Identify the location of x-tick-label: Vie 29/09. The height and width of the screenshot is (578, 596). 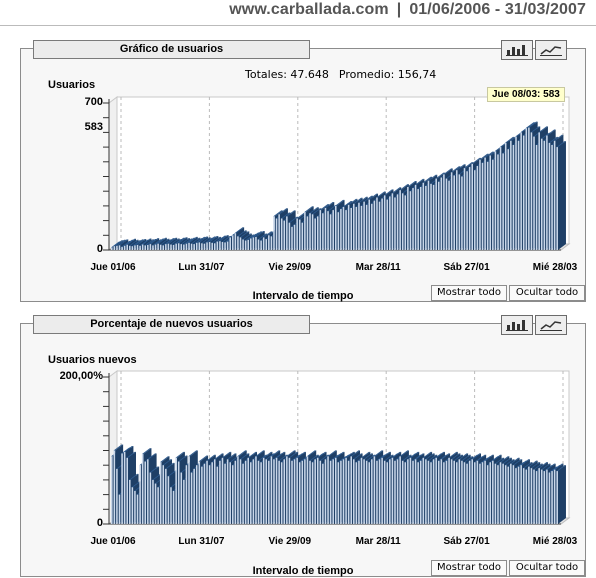
(290, 267).